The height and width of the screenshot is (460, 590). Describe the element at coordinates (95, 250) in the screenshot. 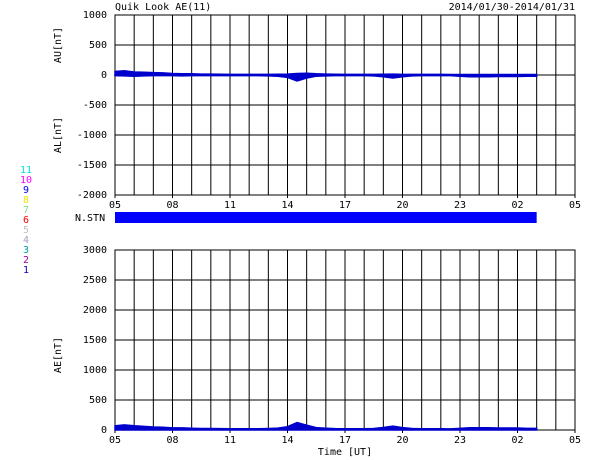

I see `y-tick-label: 3000` at that location.